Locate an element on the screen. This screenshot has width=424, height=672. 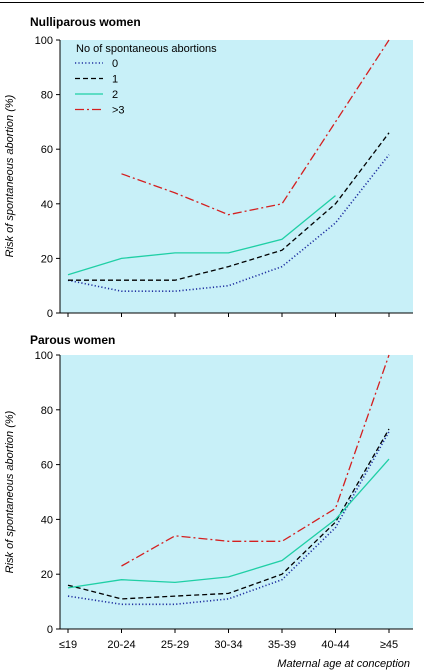
legend-label: >3 is located at coordinates (118, 111).